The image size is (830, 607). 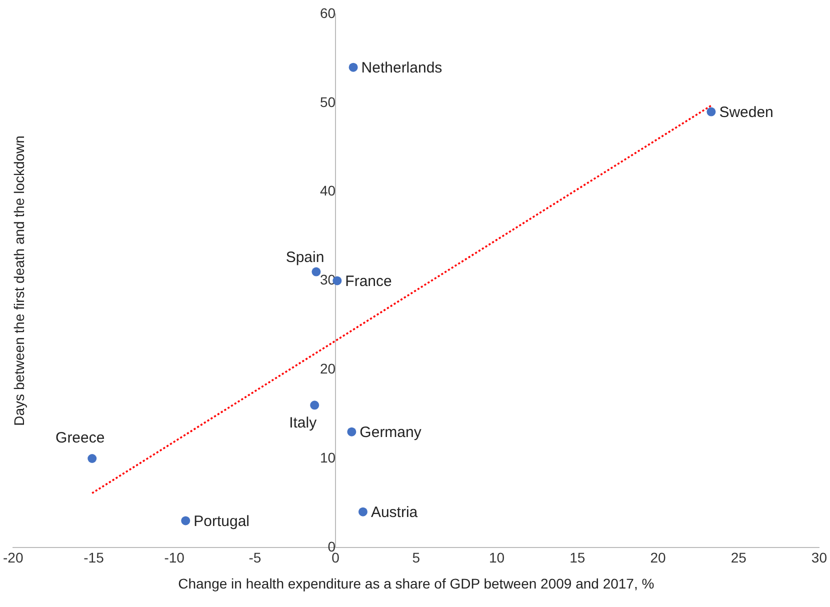 What do you see at coordinates (368, 281) in the screenshot?
I see `annotation: France` at bounding box center [368, 281].